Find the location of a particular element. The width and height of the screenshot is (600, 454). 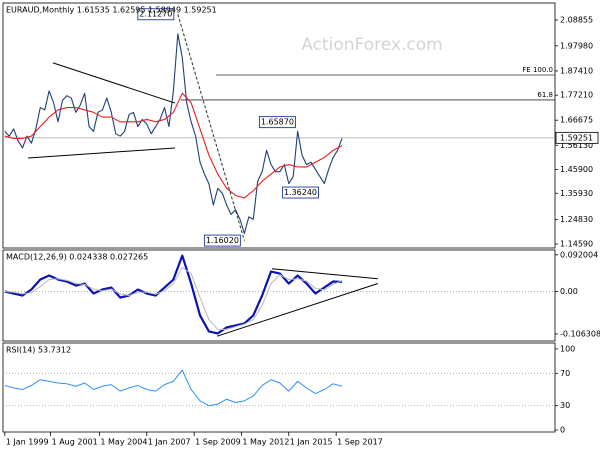

y-tick-label: 1.77210 is located at coordinates (576, 95).